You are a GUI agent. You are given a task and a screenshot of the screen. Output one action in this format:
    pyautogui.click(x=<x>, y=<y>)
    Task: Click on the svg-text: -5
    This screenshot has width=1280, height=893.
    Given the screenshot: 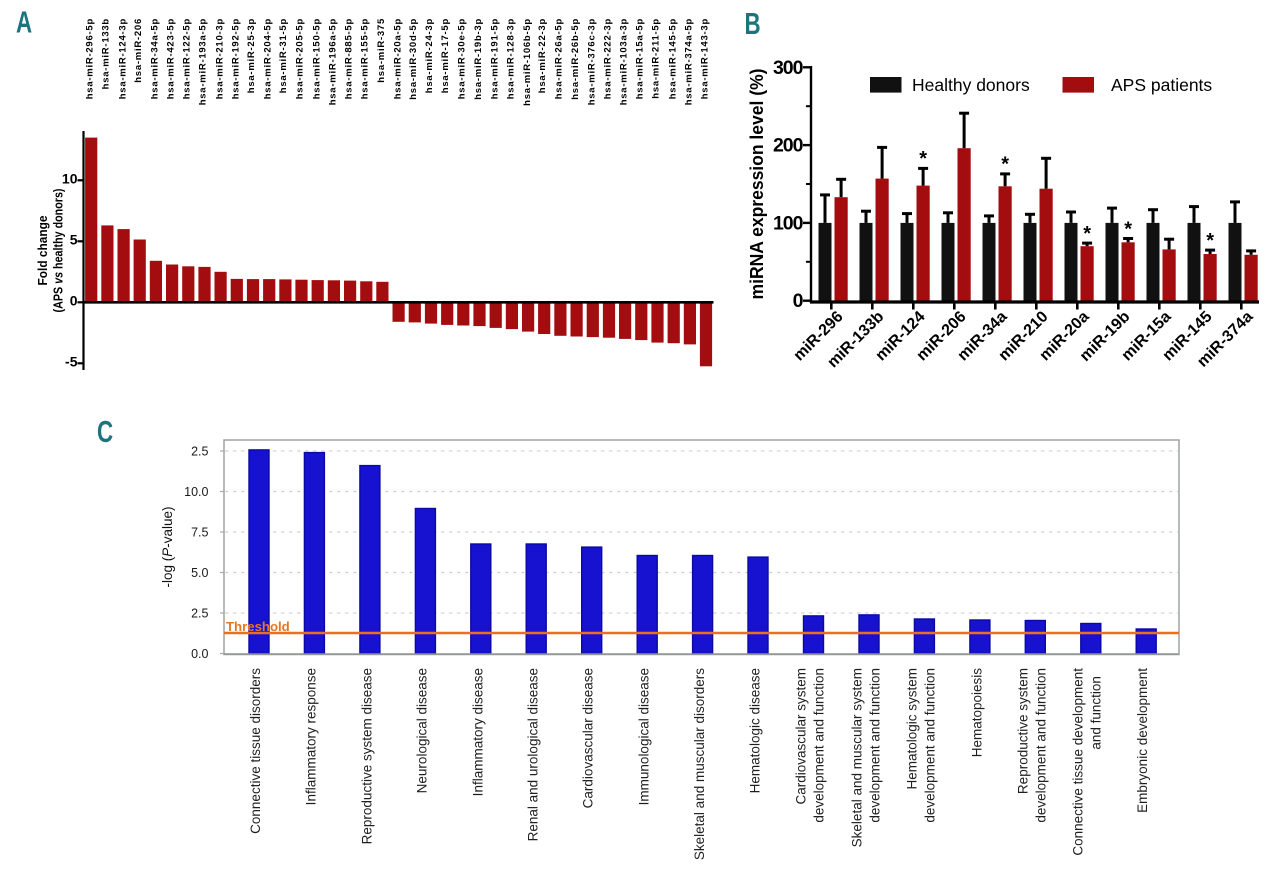 What is the action you would take?
    pyautogui.click(x=71, y=362)
    